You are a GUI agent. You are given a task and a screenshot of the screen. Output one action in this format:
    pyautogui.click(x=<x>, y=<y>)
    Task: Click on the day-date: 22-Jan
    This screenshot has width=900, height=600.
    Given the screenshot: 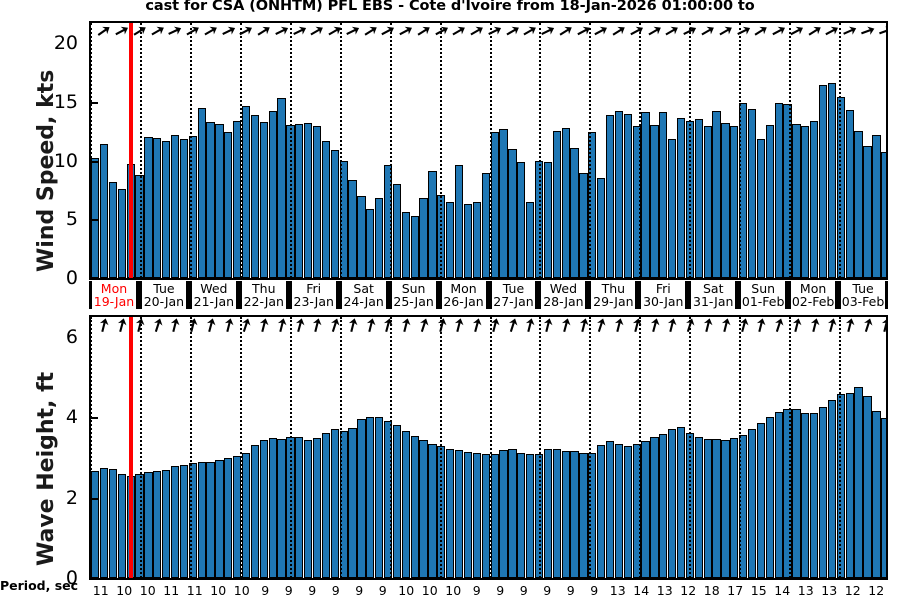 What is the action you would take?
    pyautogui.click(x=263, y=301)
    